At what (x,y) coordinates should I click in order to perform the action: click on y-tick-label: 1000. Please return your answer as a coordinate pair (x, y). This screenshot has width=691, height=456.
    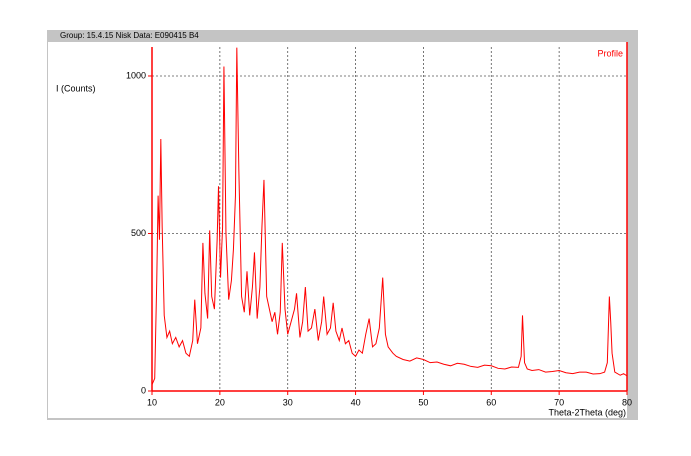
    Looking at the image, I should click on (136, 75).